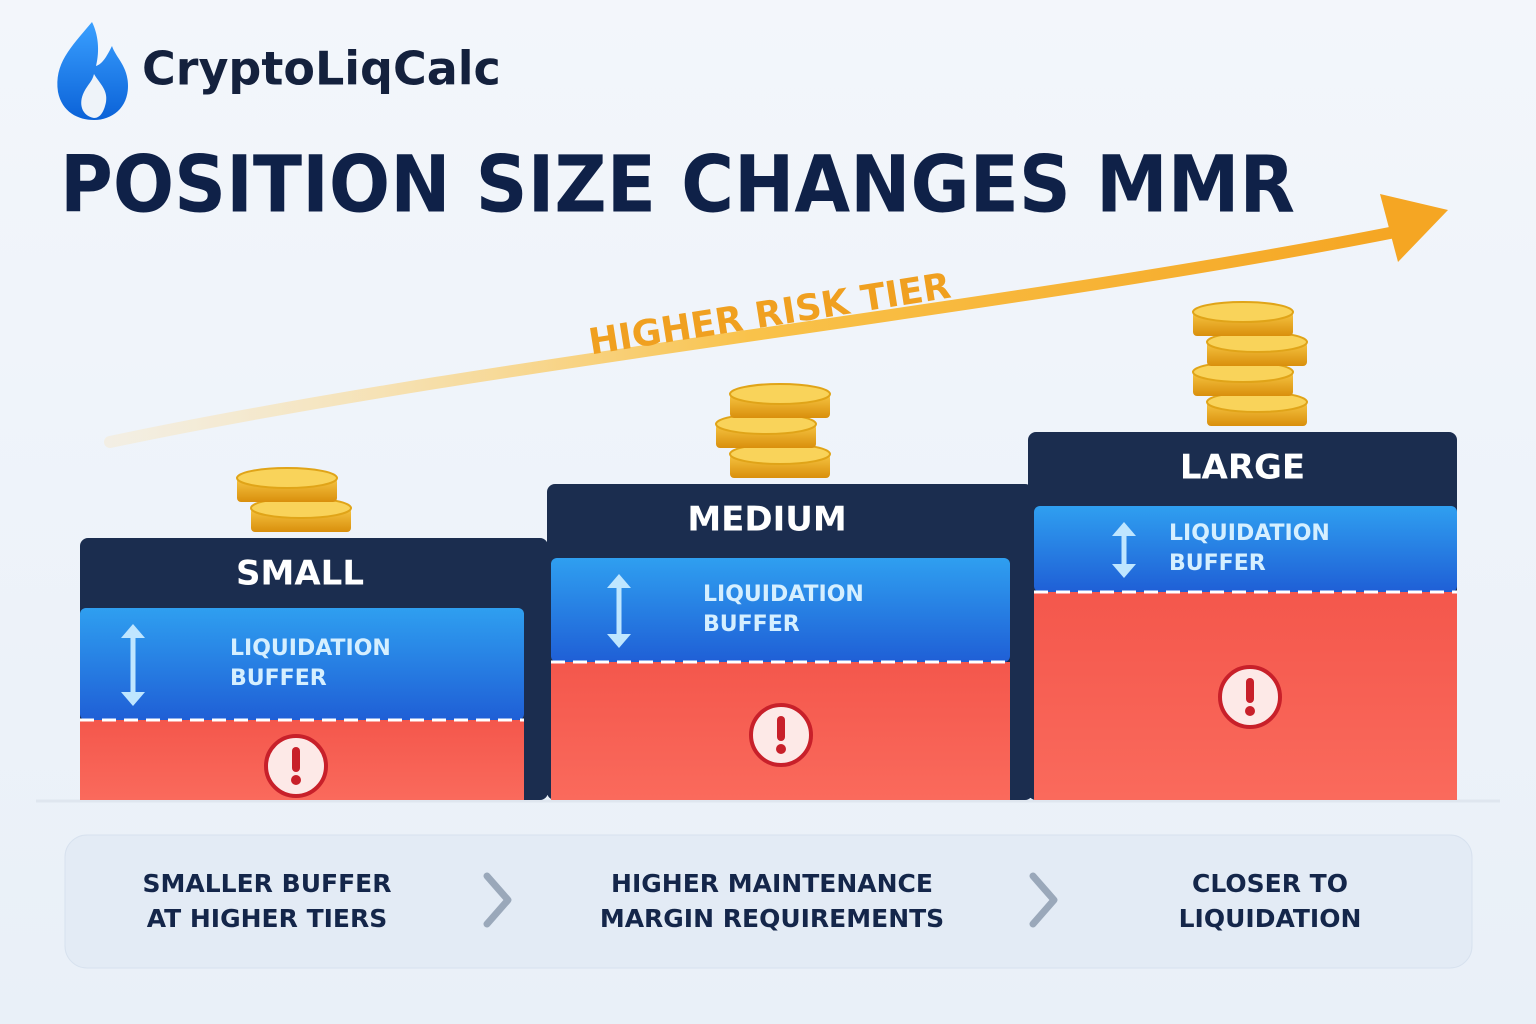 This screenshot has width=1536, height=1024. What do you see at coordinates (766, 520) in the screenshot?
I see `tier-name: MEDIUM` at bounding box center [766, 520].